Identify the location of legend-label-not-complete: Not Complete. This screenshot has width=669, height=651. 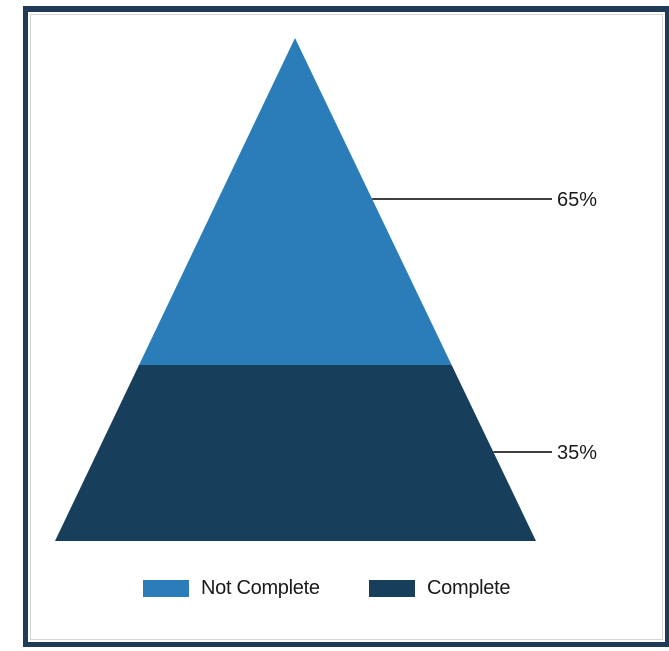
(260, 587).